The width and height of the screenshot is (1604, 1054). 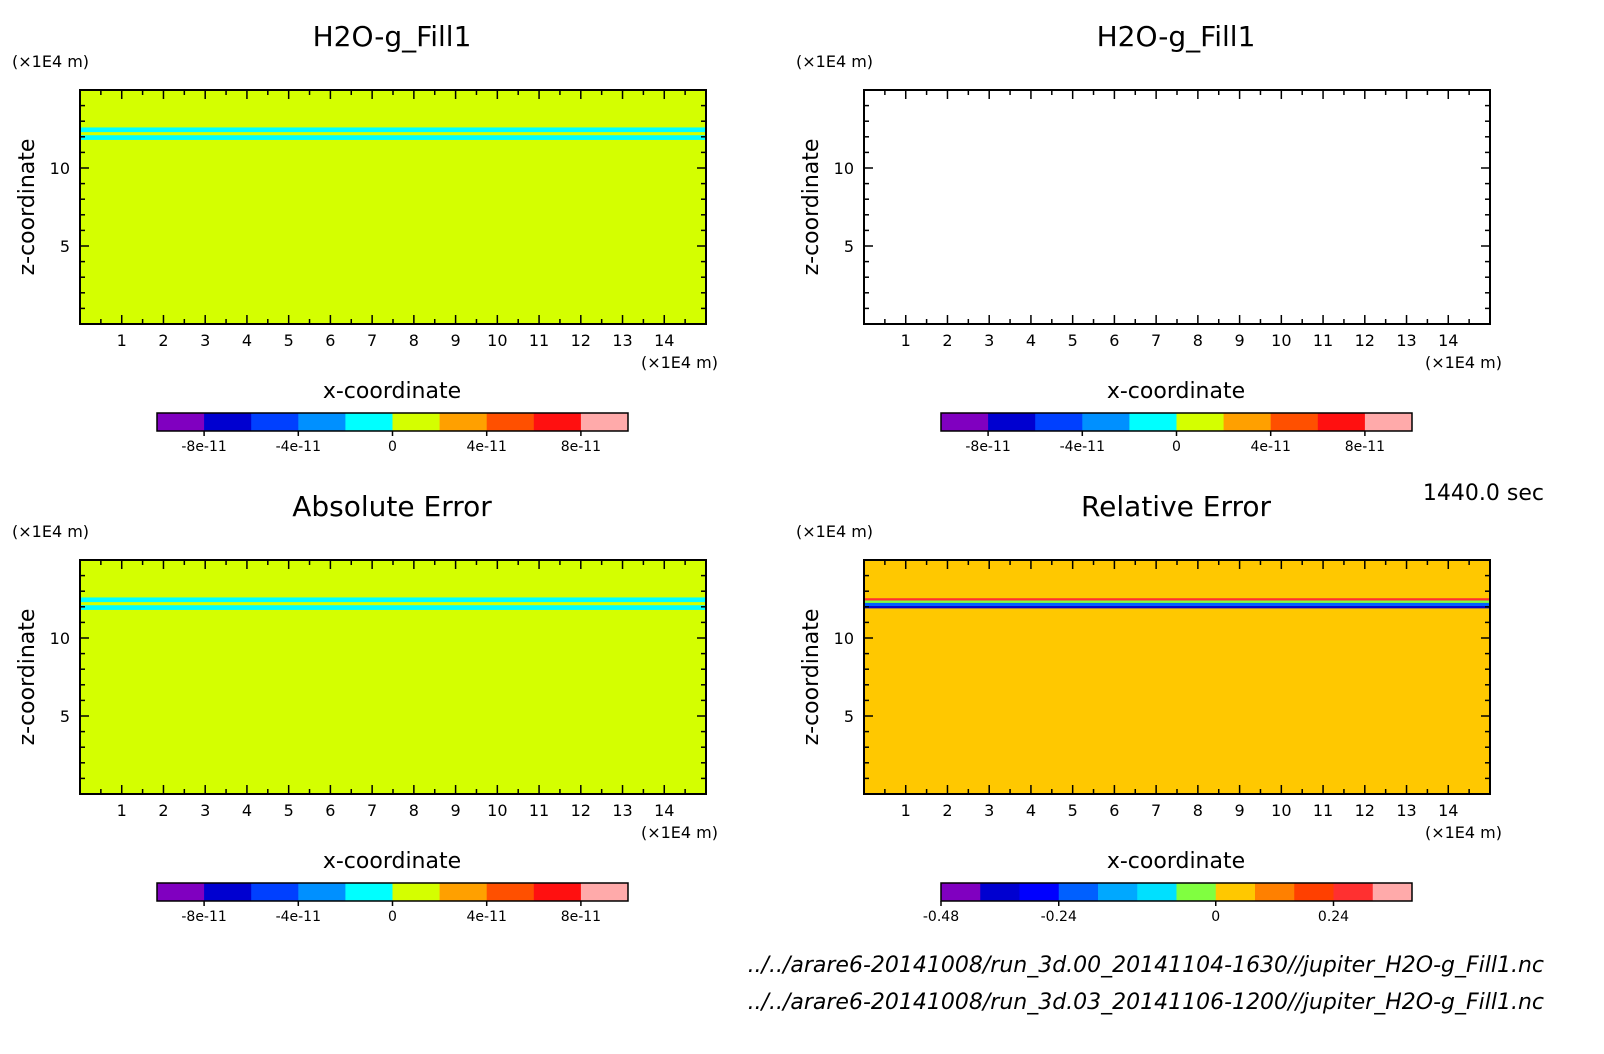 I want to click on colorbar-frame, so click(x=1176, y=892).